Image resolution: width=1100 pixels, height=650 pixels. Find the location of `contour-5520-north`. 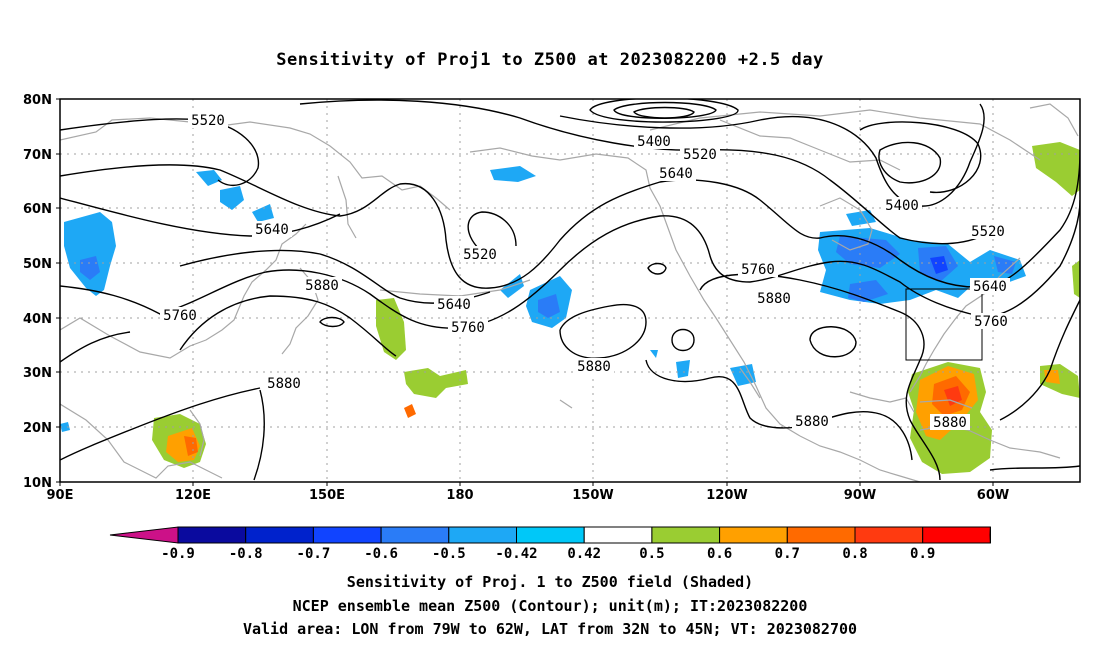

contour-5520-north is located at coordinates (160, 152).